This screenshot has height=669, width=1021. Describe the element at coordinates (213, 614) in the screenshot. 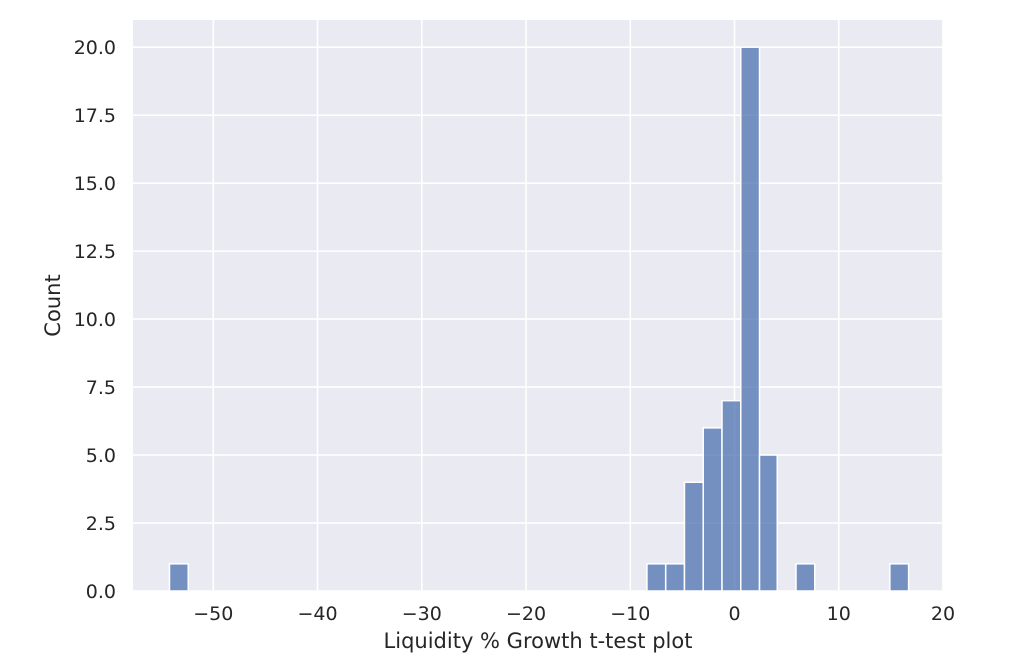

I see `x-tick-label: −50` at that location.